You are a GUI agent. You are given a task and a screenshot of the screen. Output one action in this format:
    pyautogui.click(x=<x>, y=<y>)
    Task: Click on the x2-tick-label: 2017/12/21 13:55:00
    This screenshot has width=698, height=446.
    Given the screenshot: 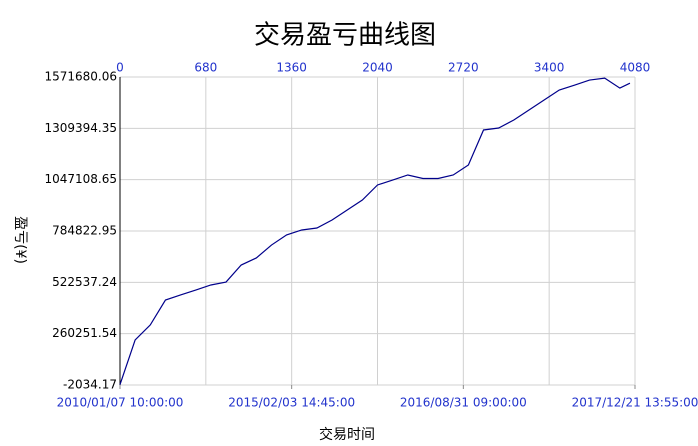 What is the action you would take?
    pyautogui.click(x=635, y=403)
    